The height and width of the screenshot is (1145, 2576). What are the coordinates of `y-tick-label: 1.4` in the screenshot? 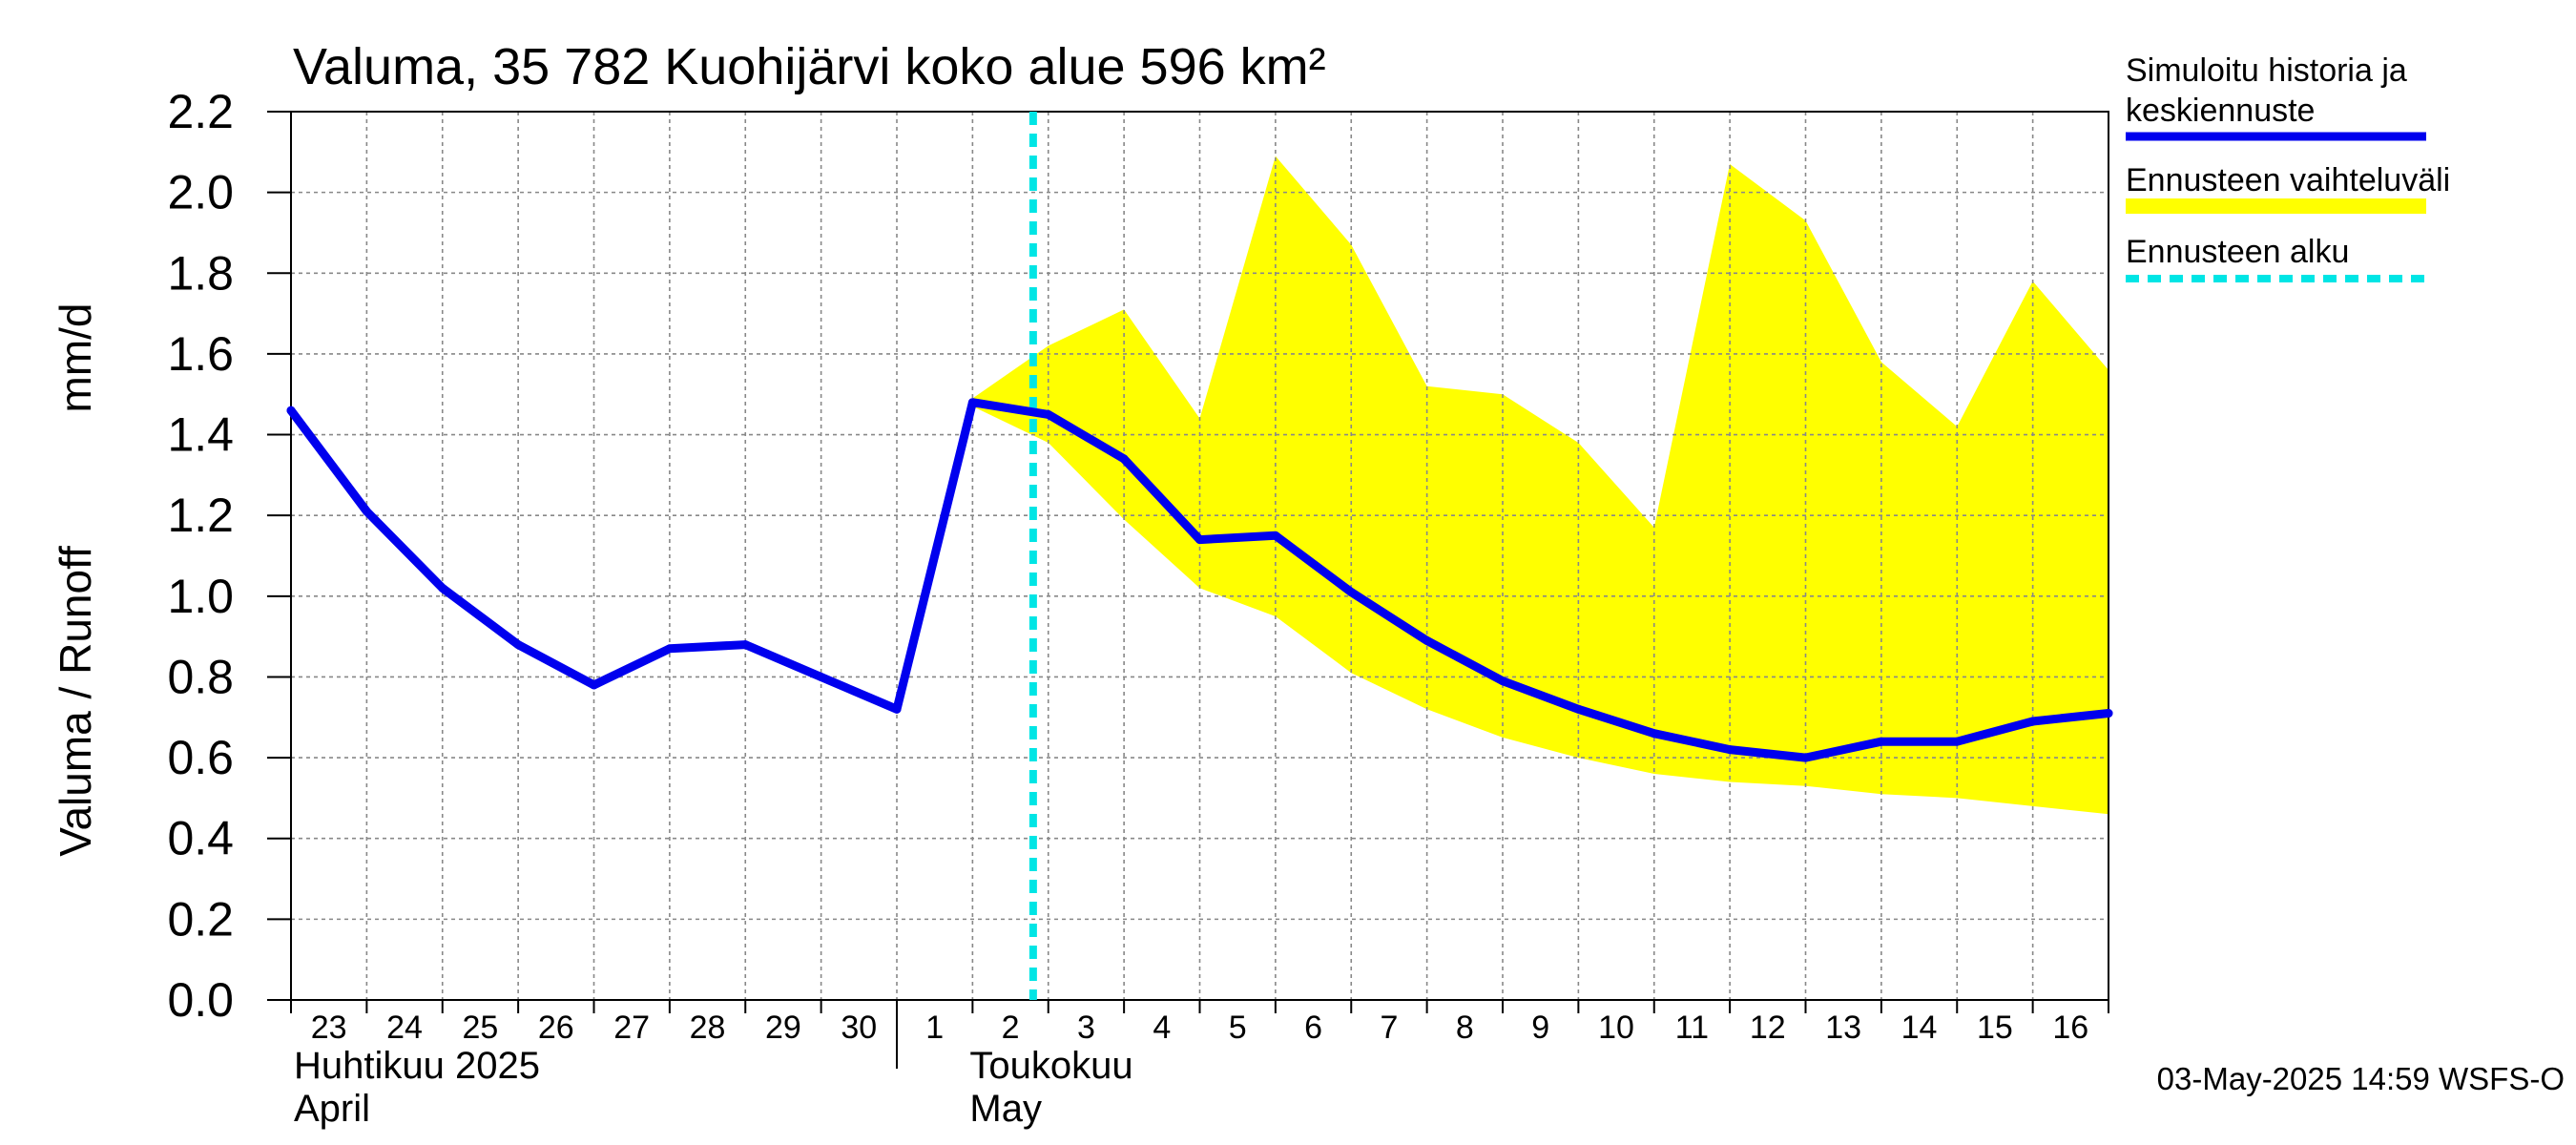 It's located at (200, 435).